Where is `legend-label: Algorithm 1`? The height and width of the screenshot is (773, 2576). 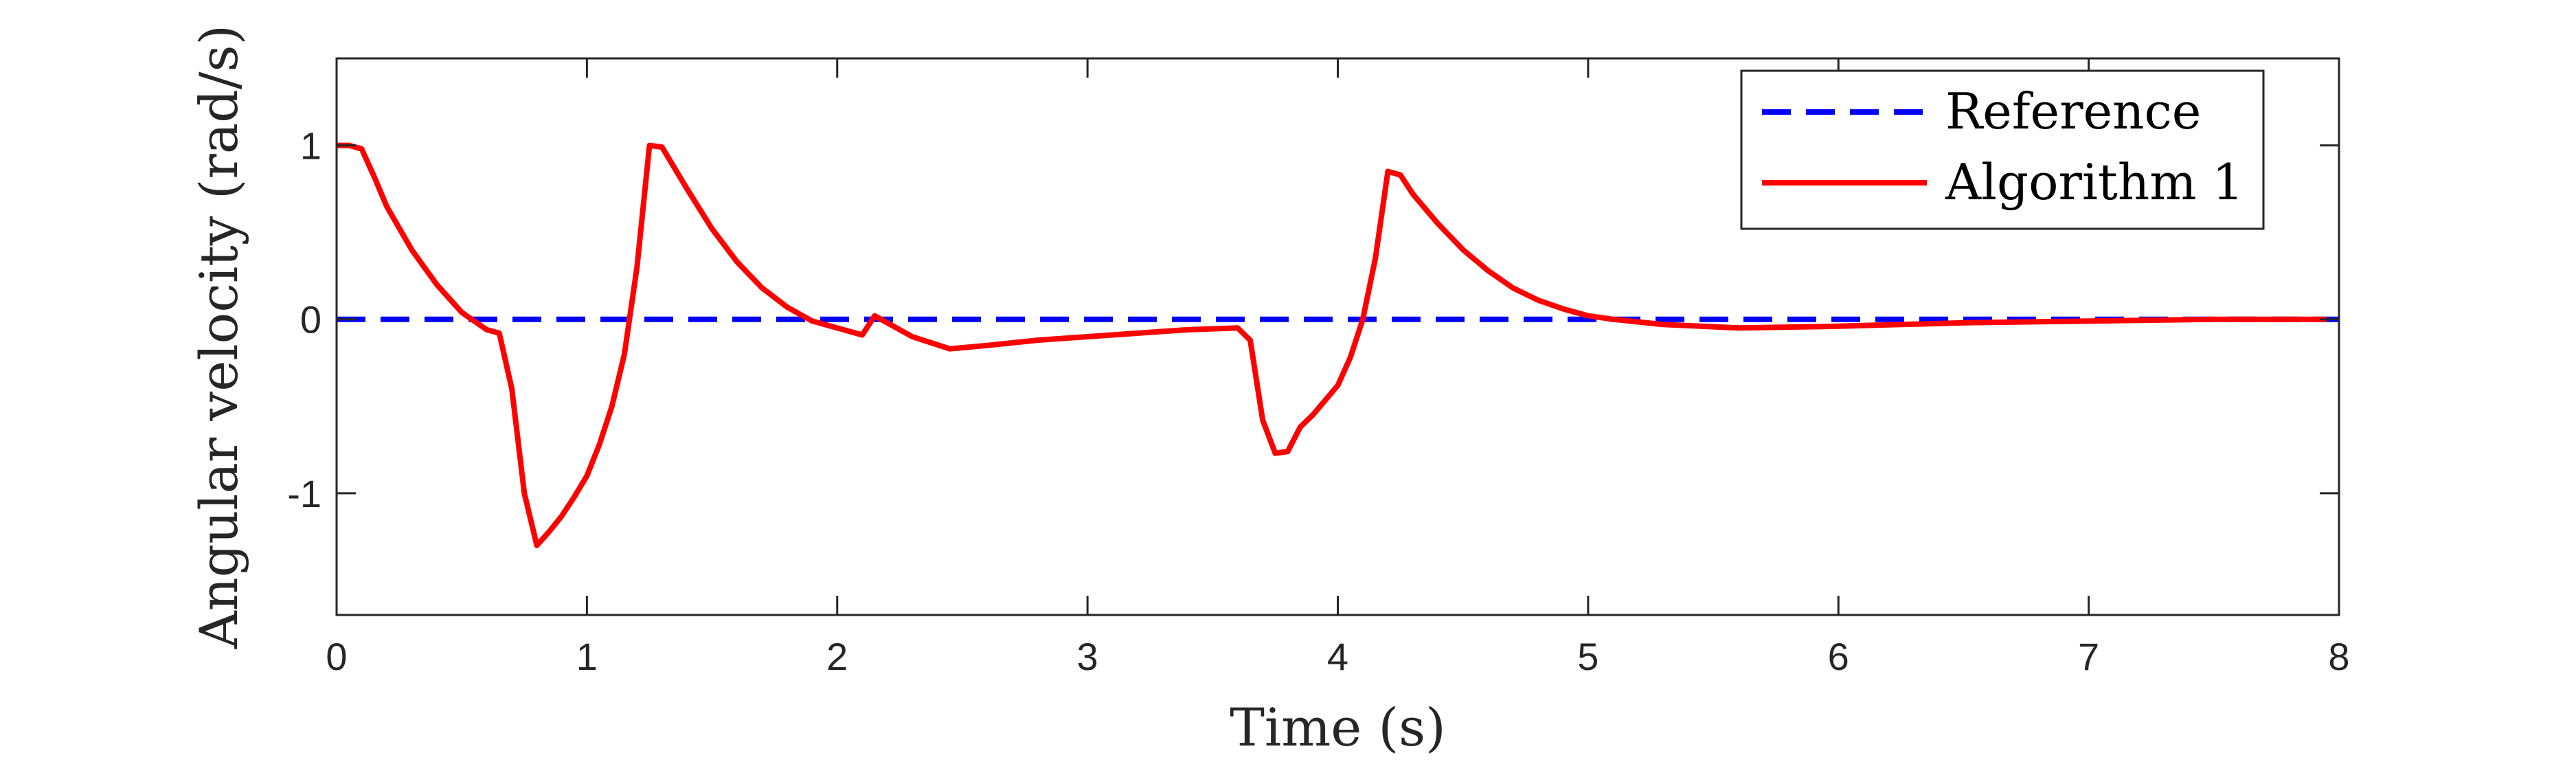 legend-label: Algorithm 1 is located at coordinates (2094, 182).